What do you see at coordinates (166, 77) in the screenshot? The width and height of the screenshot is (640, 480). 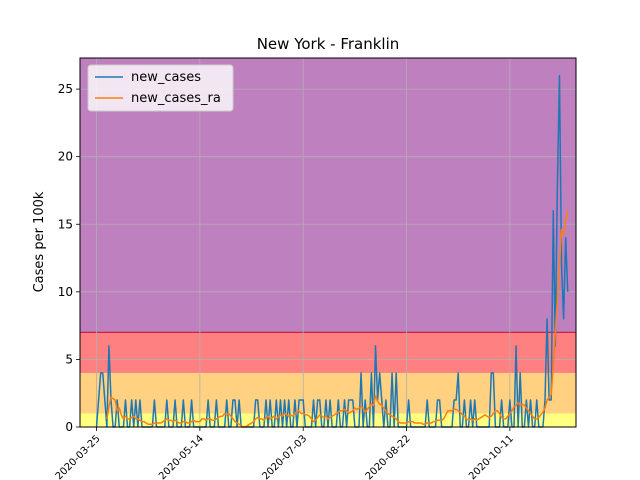 I see `legend-label-new-cases: new_cases` at bounding box center [166, 77].